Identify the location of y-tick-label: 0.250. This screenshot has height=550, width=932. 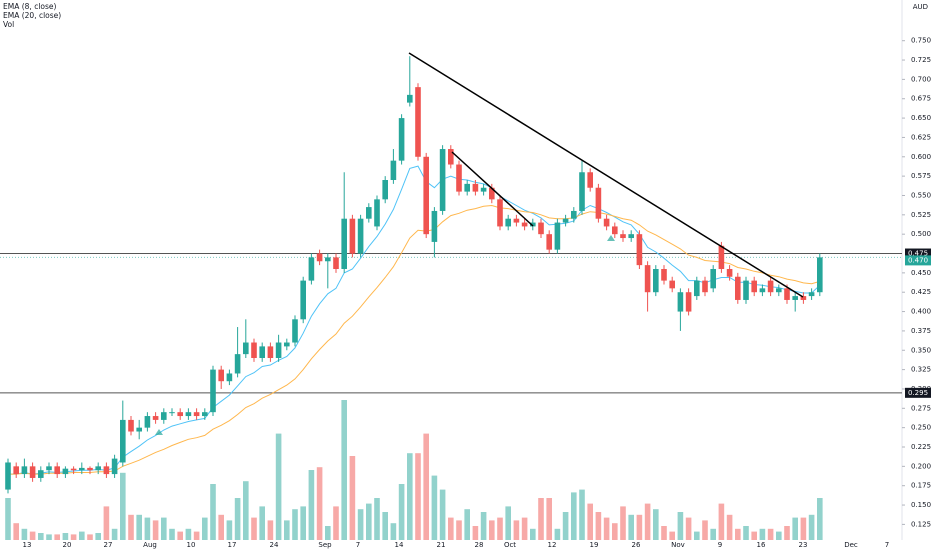
(921, 428).